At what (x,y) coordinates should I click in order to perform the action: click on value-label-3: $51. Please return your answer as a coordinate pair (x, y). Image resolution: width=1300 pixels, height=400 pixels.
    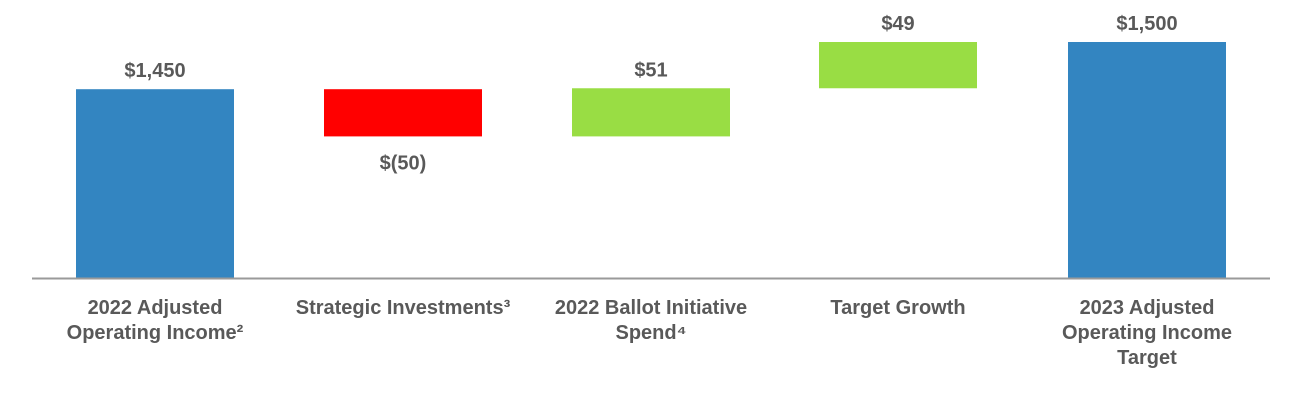
    Looking at the image, I should click on (650, 70).